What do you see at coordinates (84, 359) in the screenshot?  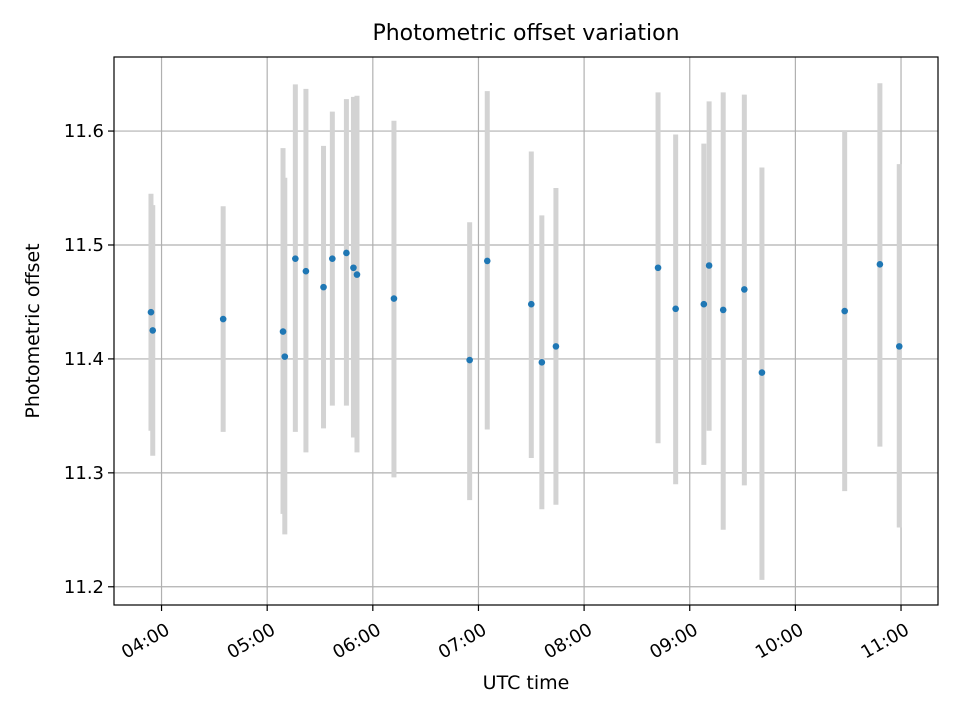 I see `y-tick-label: 11.4` at bounding box center [84, 359].